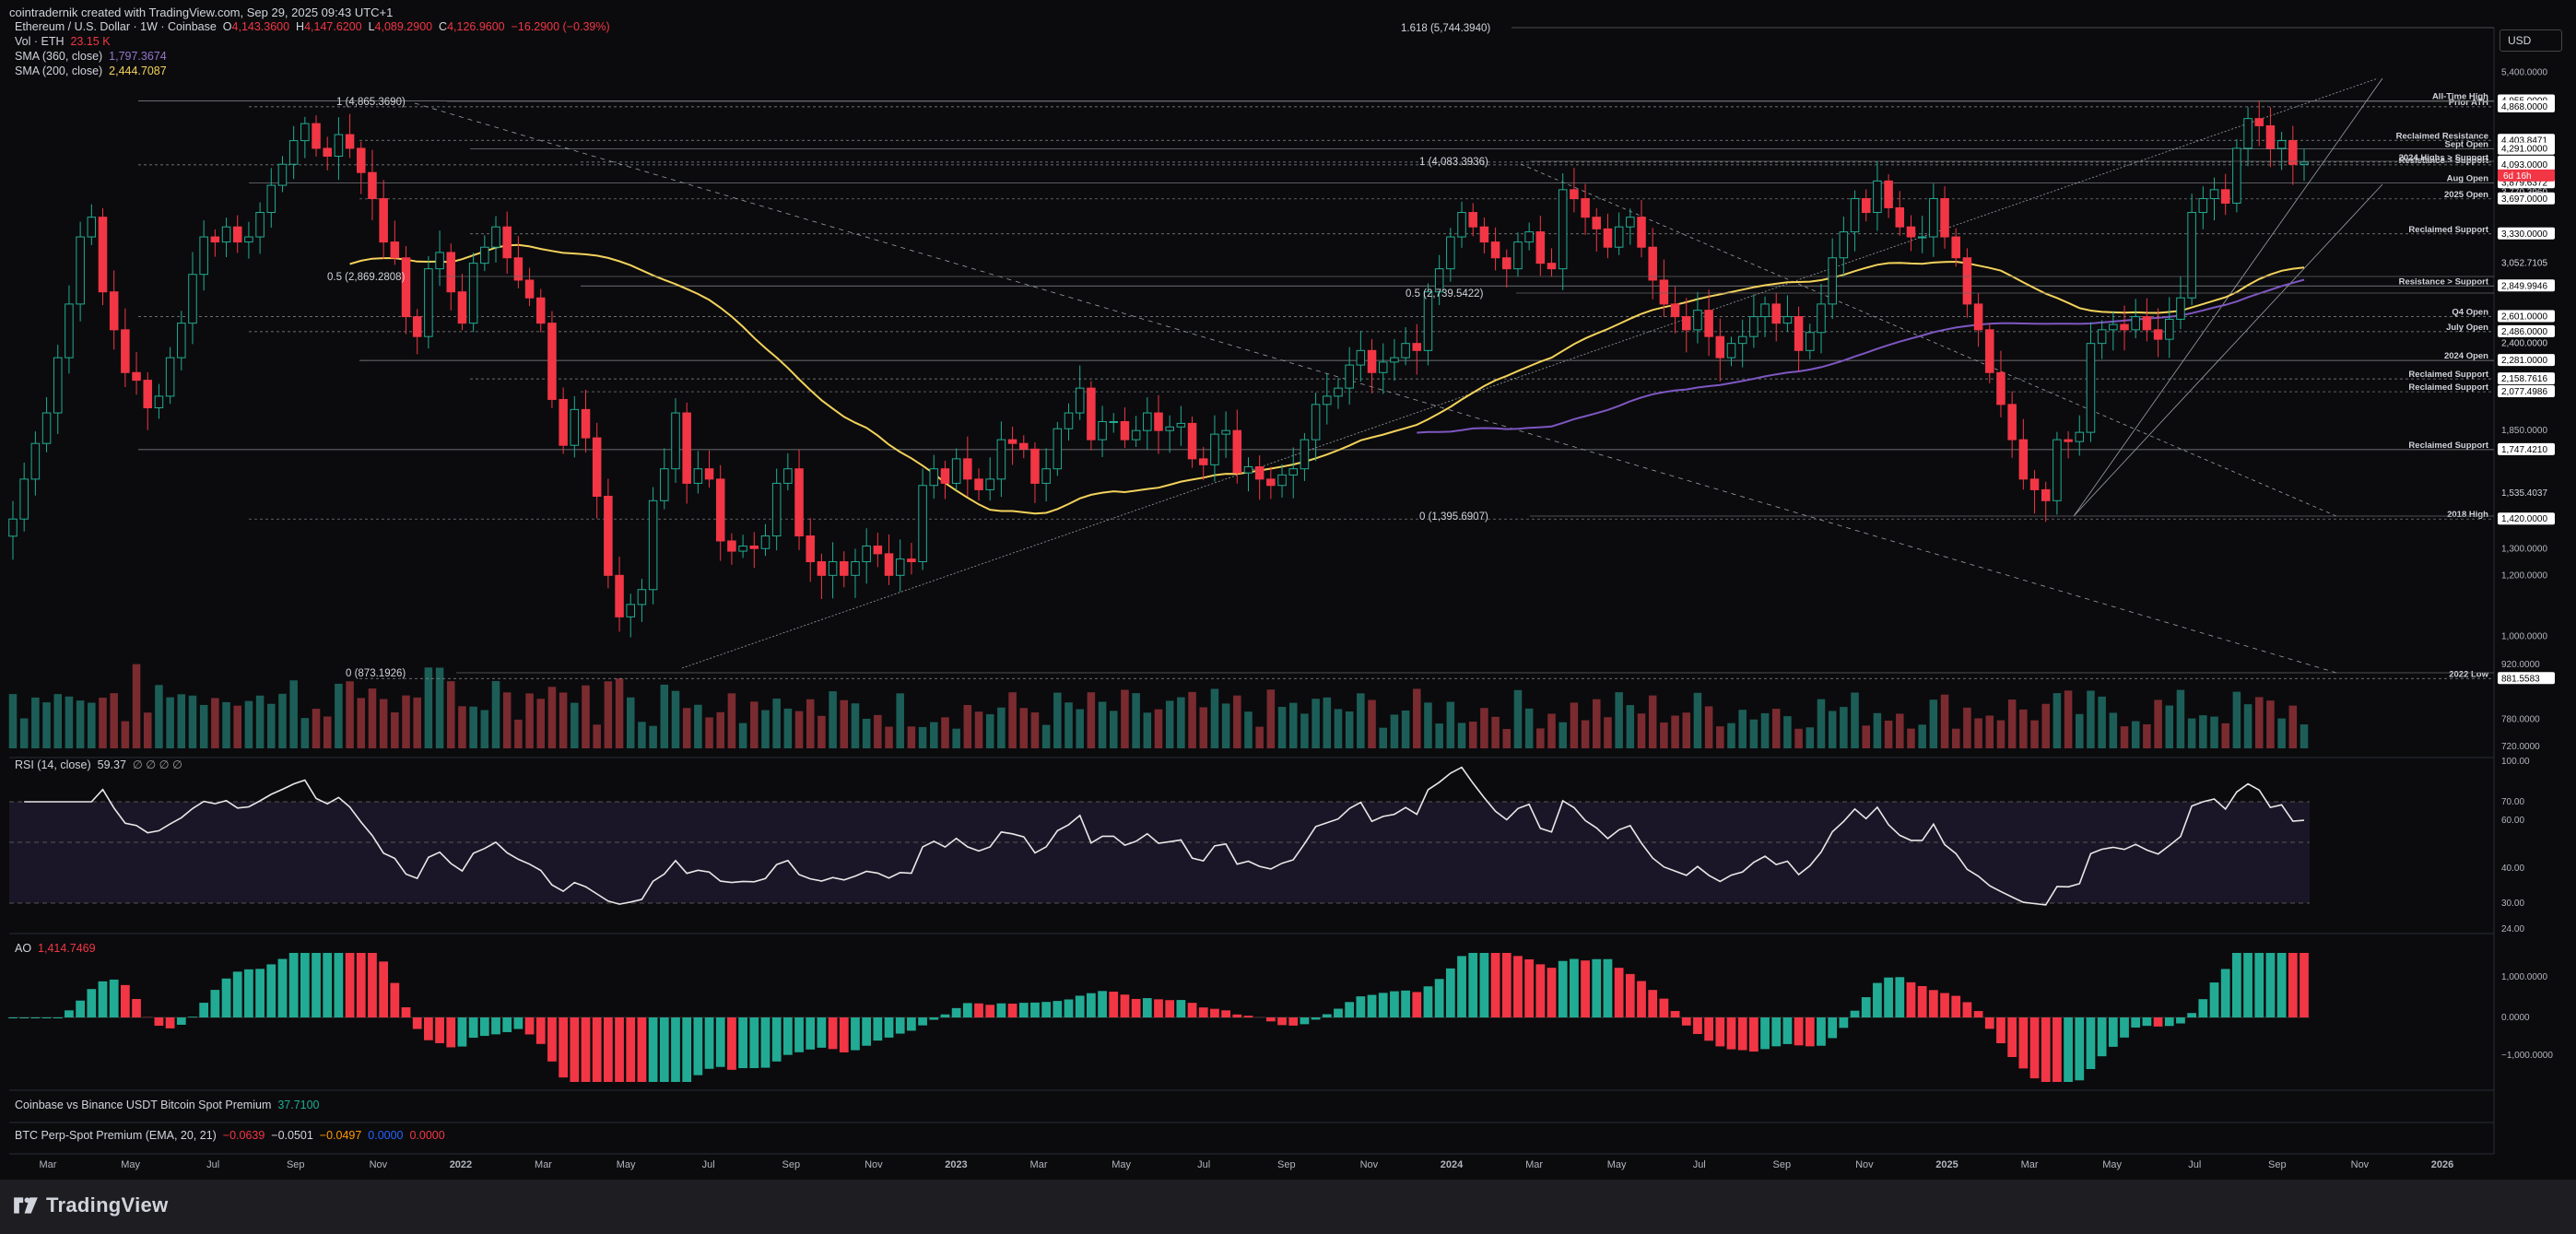  I want to click on rsi-axis-tick: 70.00, so click(2512, 802).